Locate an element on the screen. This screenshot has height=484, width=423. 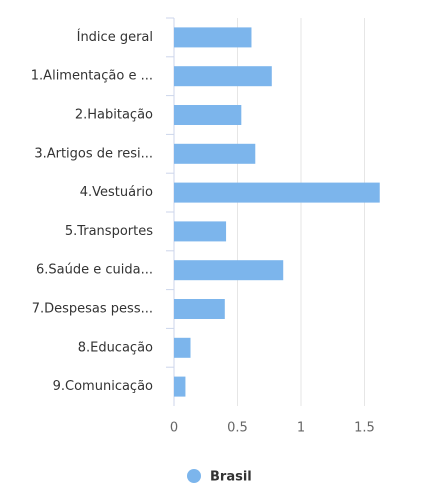
x-tick-label: 1.5 is located at coordinates (364, 428).